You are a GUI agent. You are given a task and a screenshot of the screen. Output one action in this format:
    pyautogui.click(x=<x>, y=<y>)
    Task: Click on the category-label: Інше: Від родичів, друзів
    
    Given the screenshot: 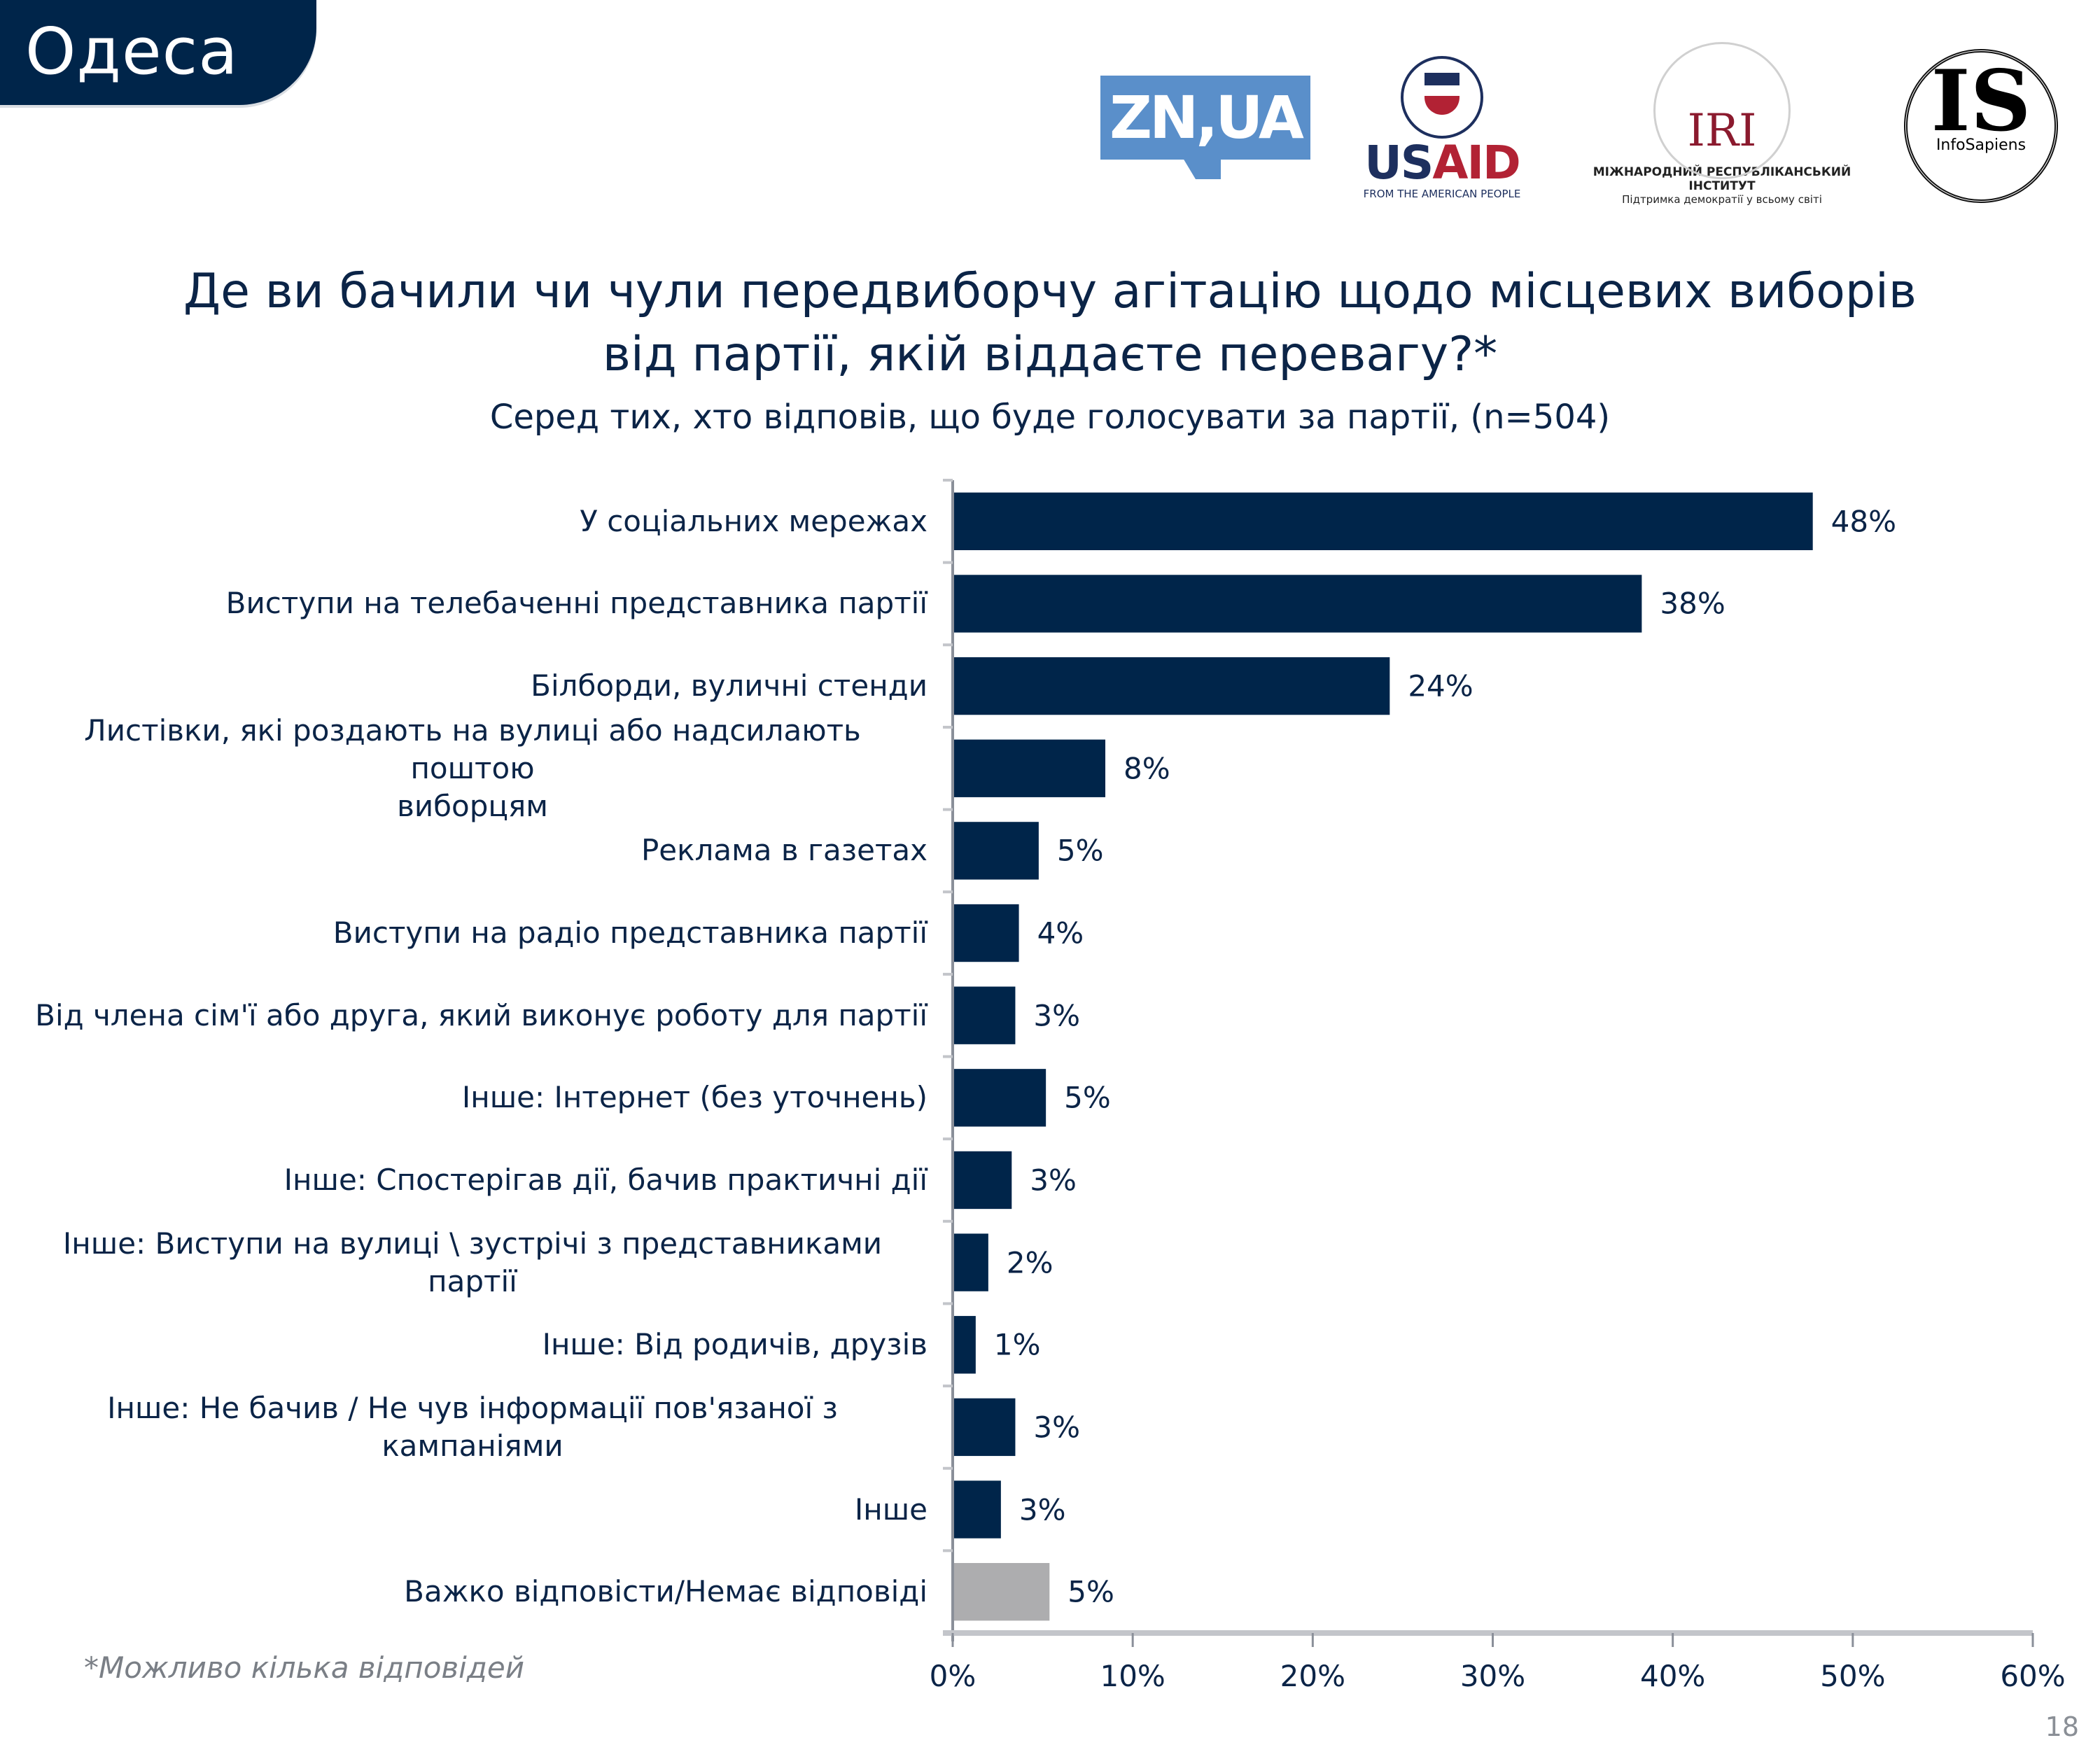 What is the action you would take?
    pyautogui.click(x=472, y=1345)
    